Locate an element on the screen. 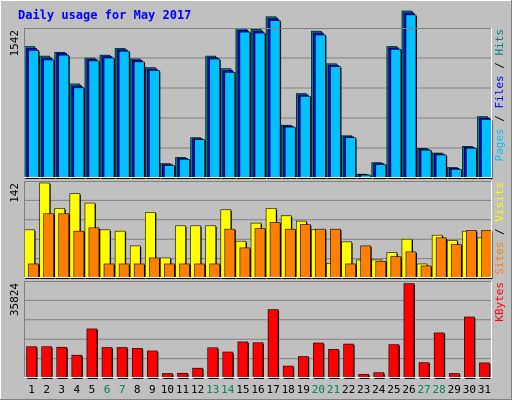  day-label-22: 22 is located at coordinates (348, 389).